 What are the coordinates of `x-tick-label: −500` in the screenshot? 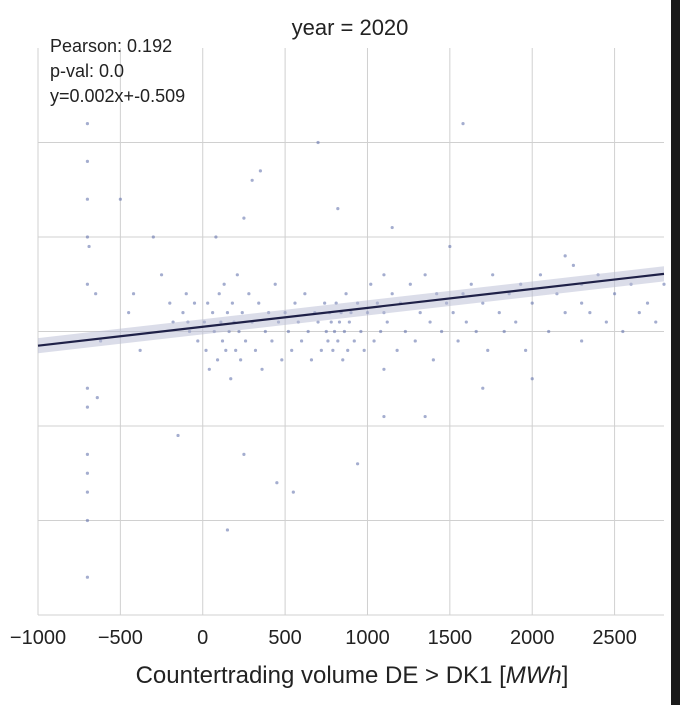 It's located at (120, 638).